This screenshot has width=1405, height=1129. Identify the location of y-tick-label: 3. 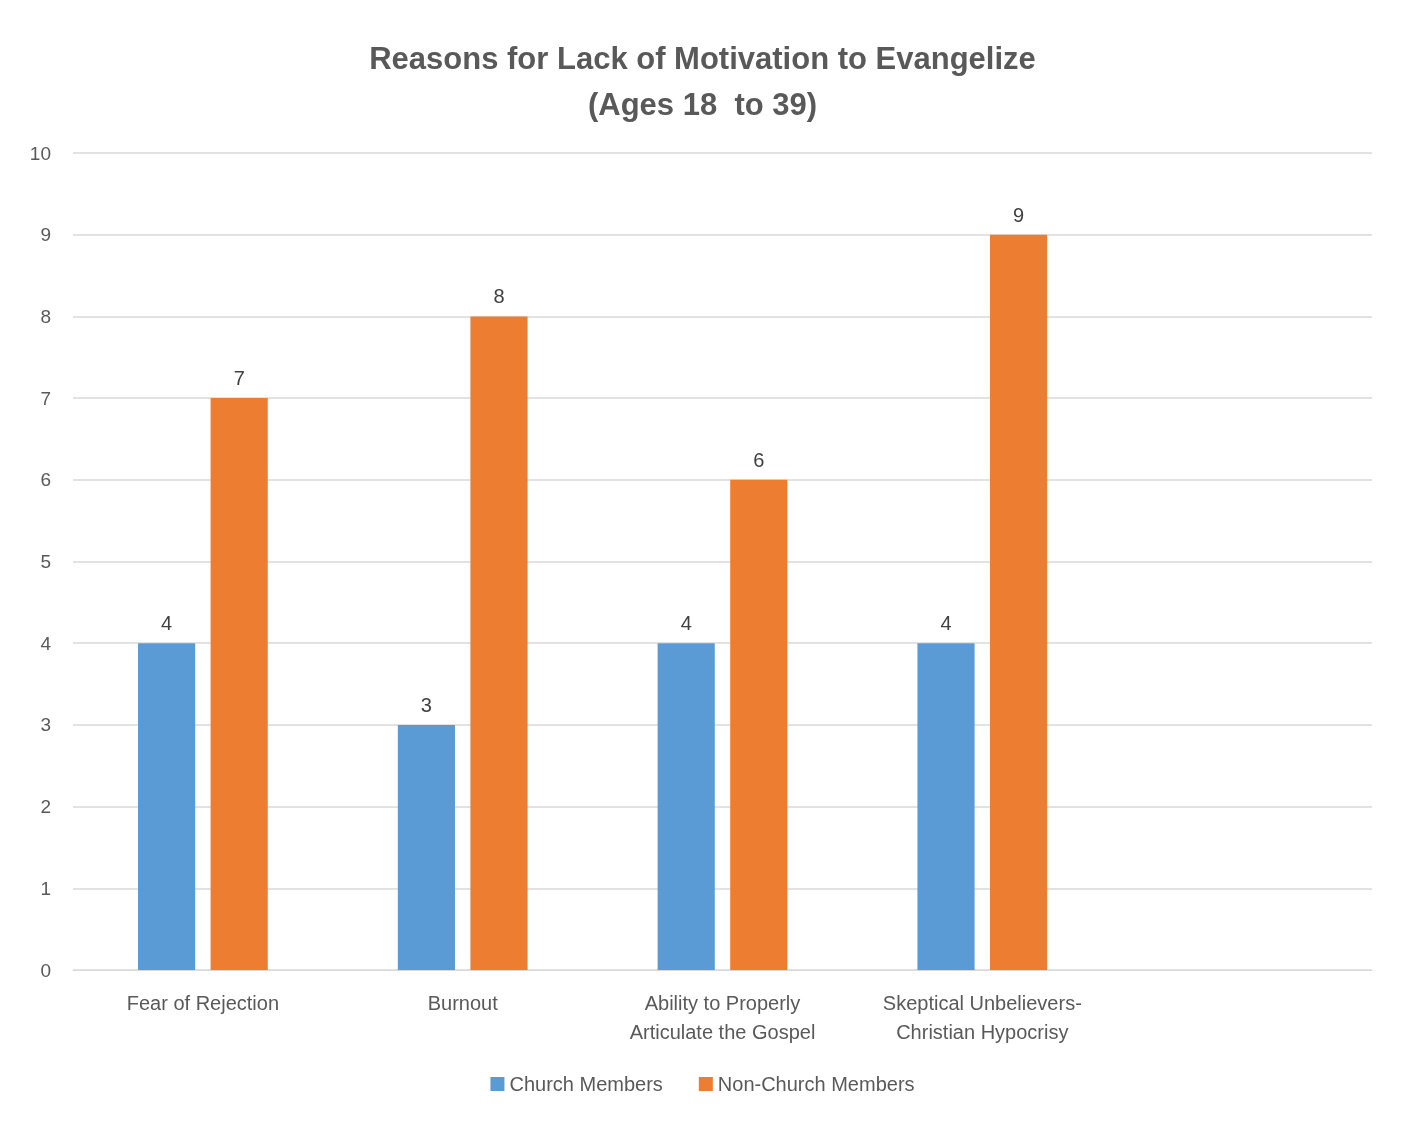
(45, 725).